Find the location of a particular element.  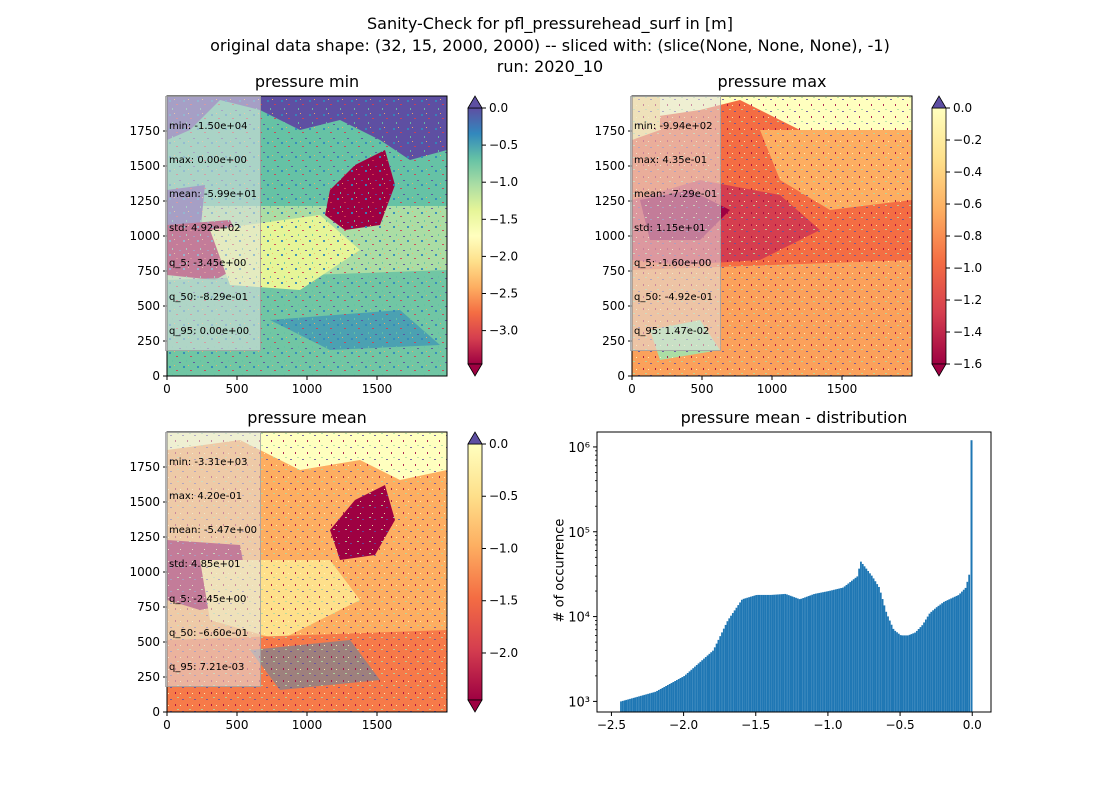

stat-line: q_5: -1.60e+00 is located at coordinates (673, 263).